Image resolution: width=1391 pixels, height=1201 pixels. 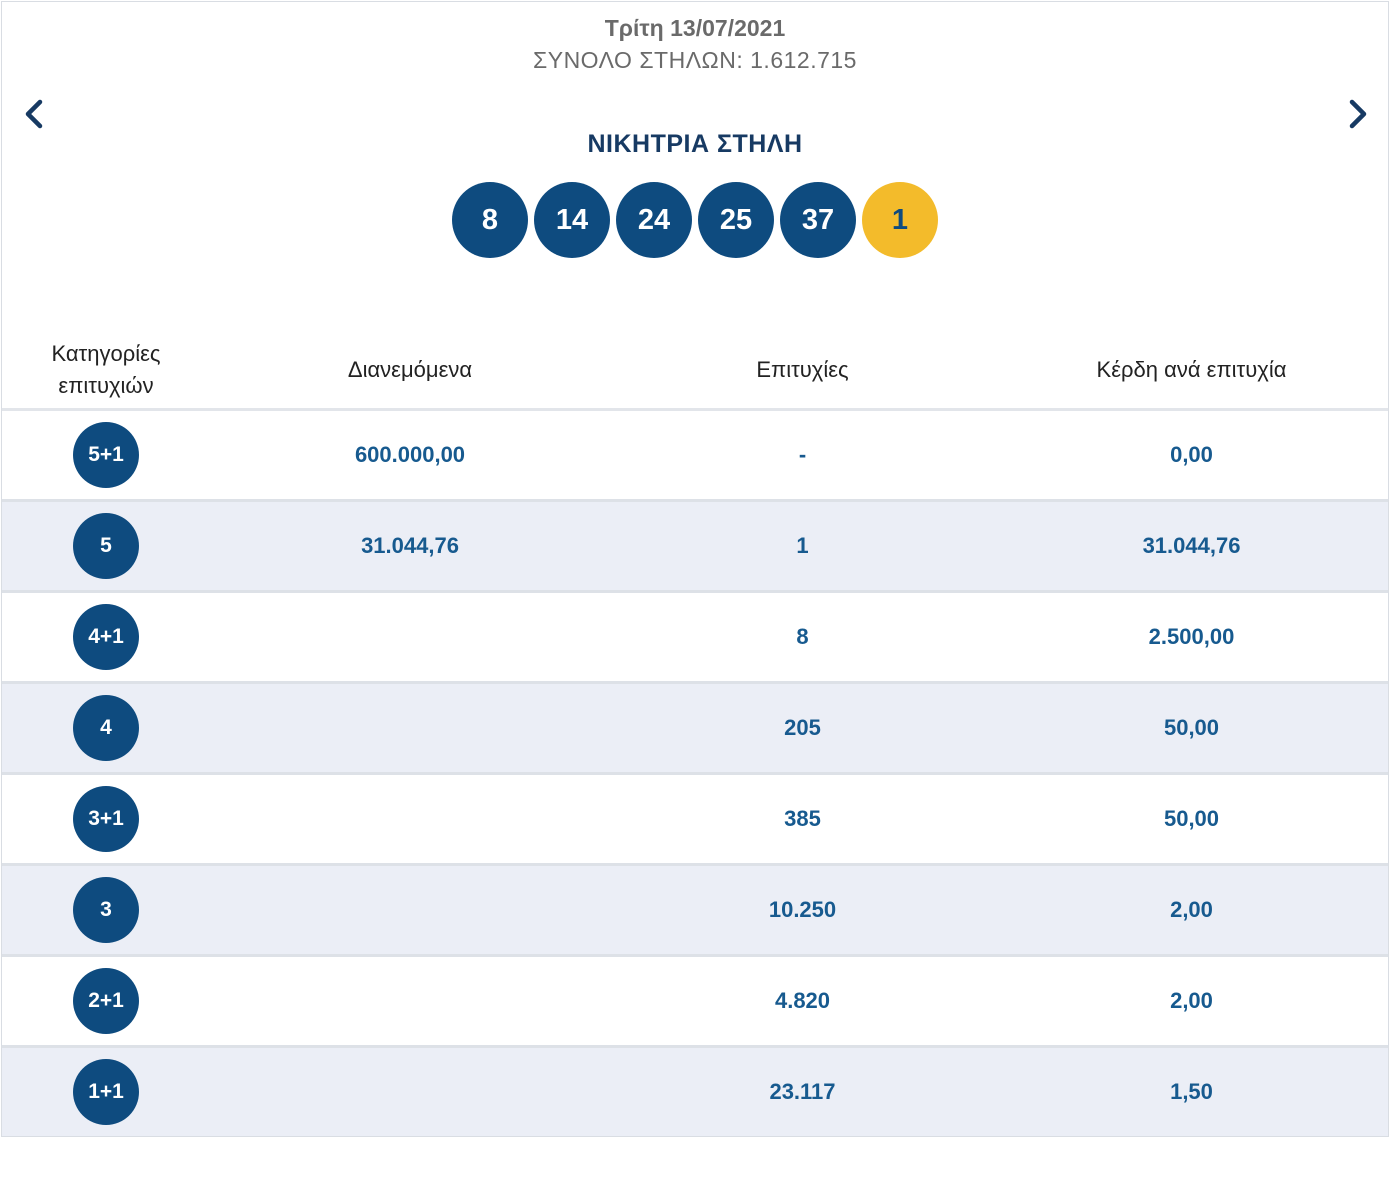 What do you see at coordinates (106, 1001) in the screenshot?
I see `category-badge: 2+1` at bounding box center [106, 1001].